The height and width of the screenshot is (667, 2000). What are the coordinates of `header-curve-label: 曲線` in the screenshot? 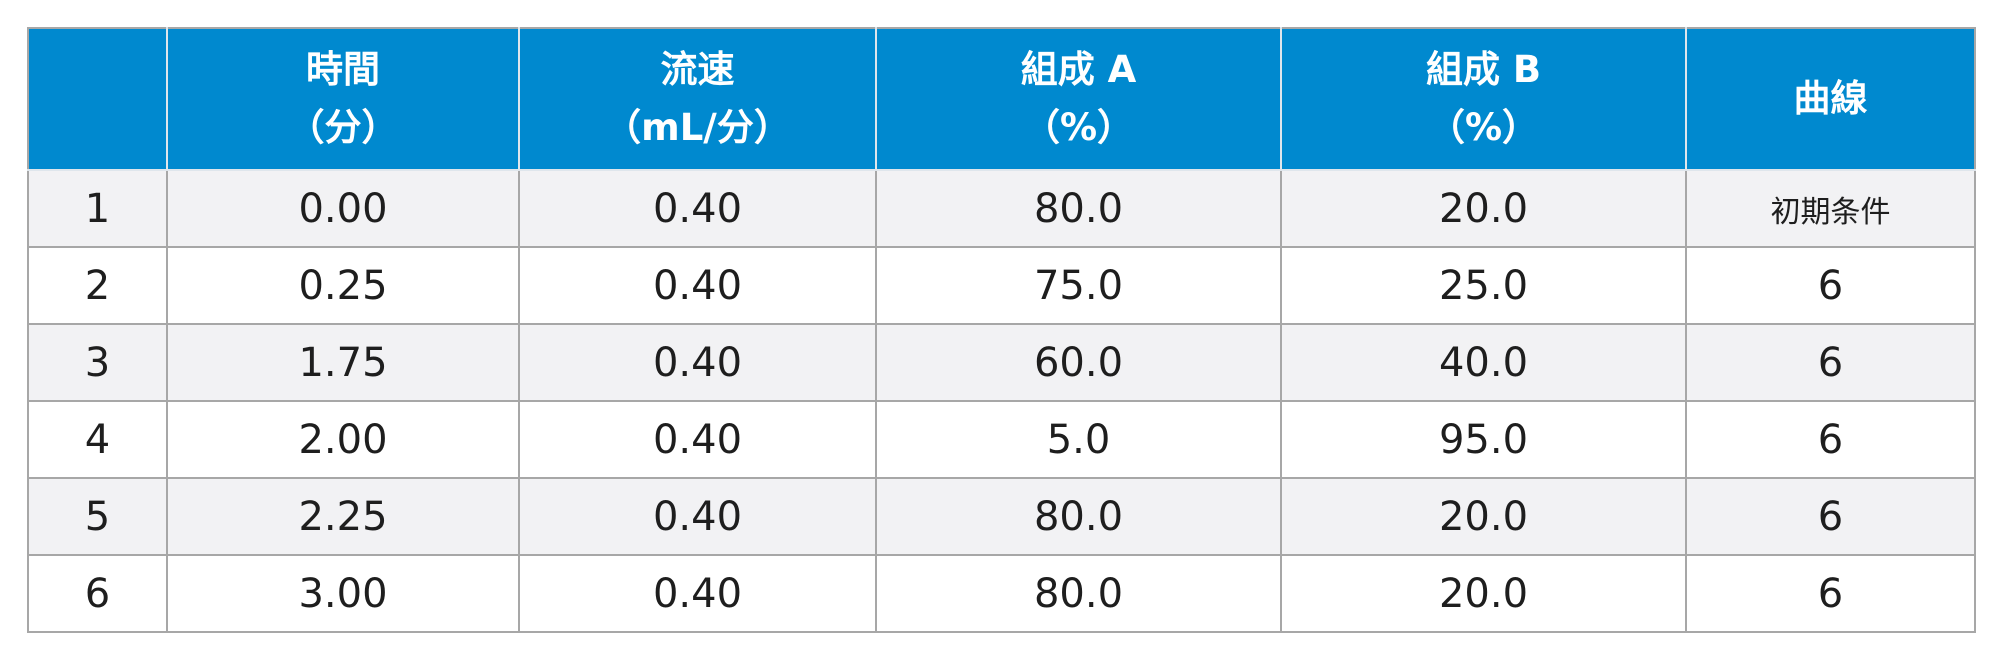 It's located at (1830, 98).